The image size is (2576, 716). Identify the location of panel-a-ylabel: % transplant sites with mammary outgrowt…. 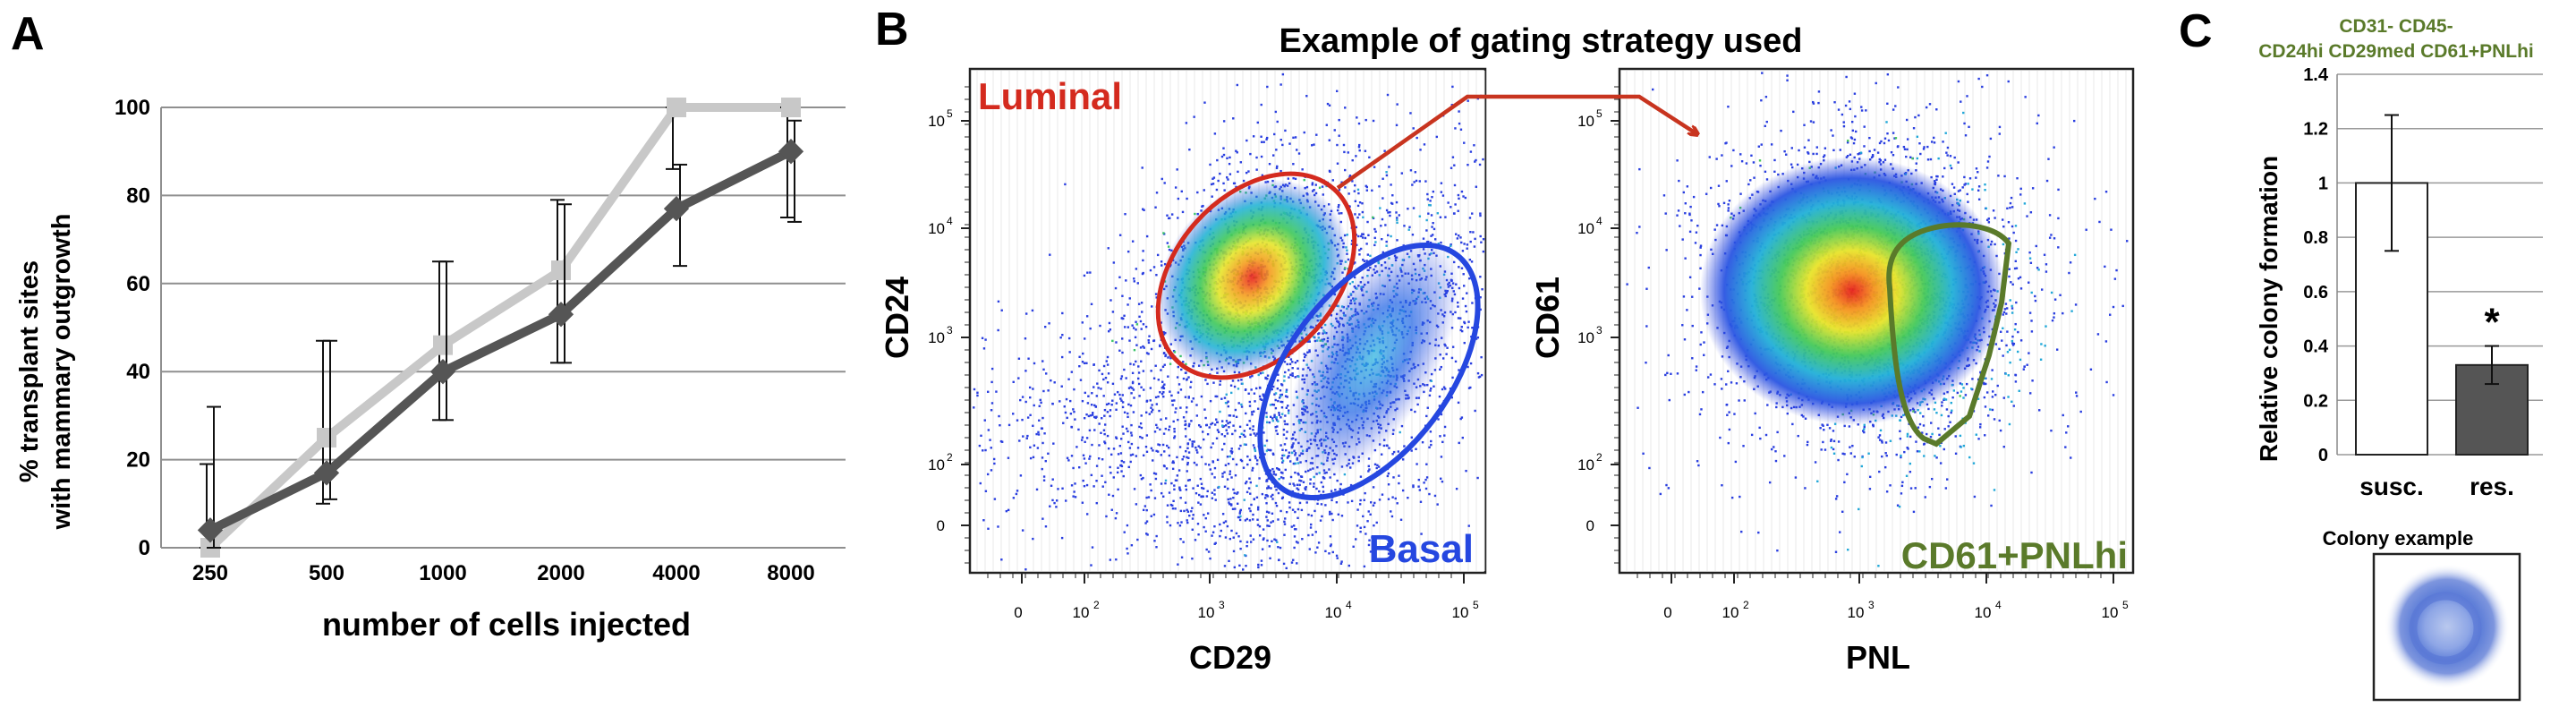
(45, 372).